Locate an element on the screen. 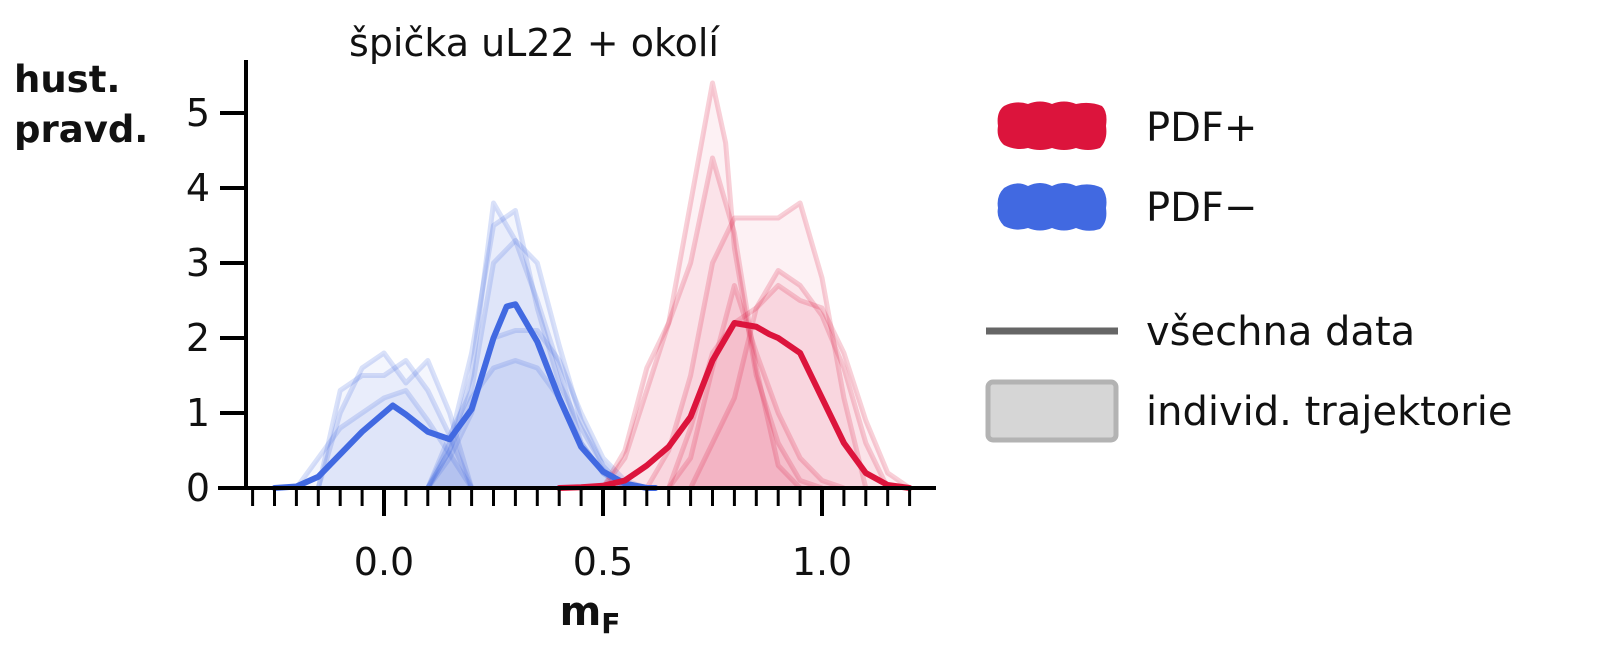 This screenshot has width=1600, height=668. x-axis-label: mF is located at coordinates (590, 614).